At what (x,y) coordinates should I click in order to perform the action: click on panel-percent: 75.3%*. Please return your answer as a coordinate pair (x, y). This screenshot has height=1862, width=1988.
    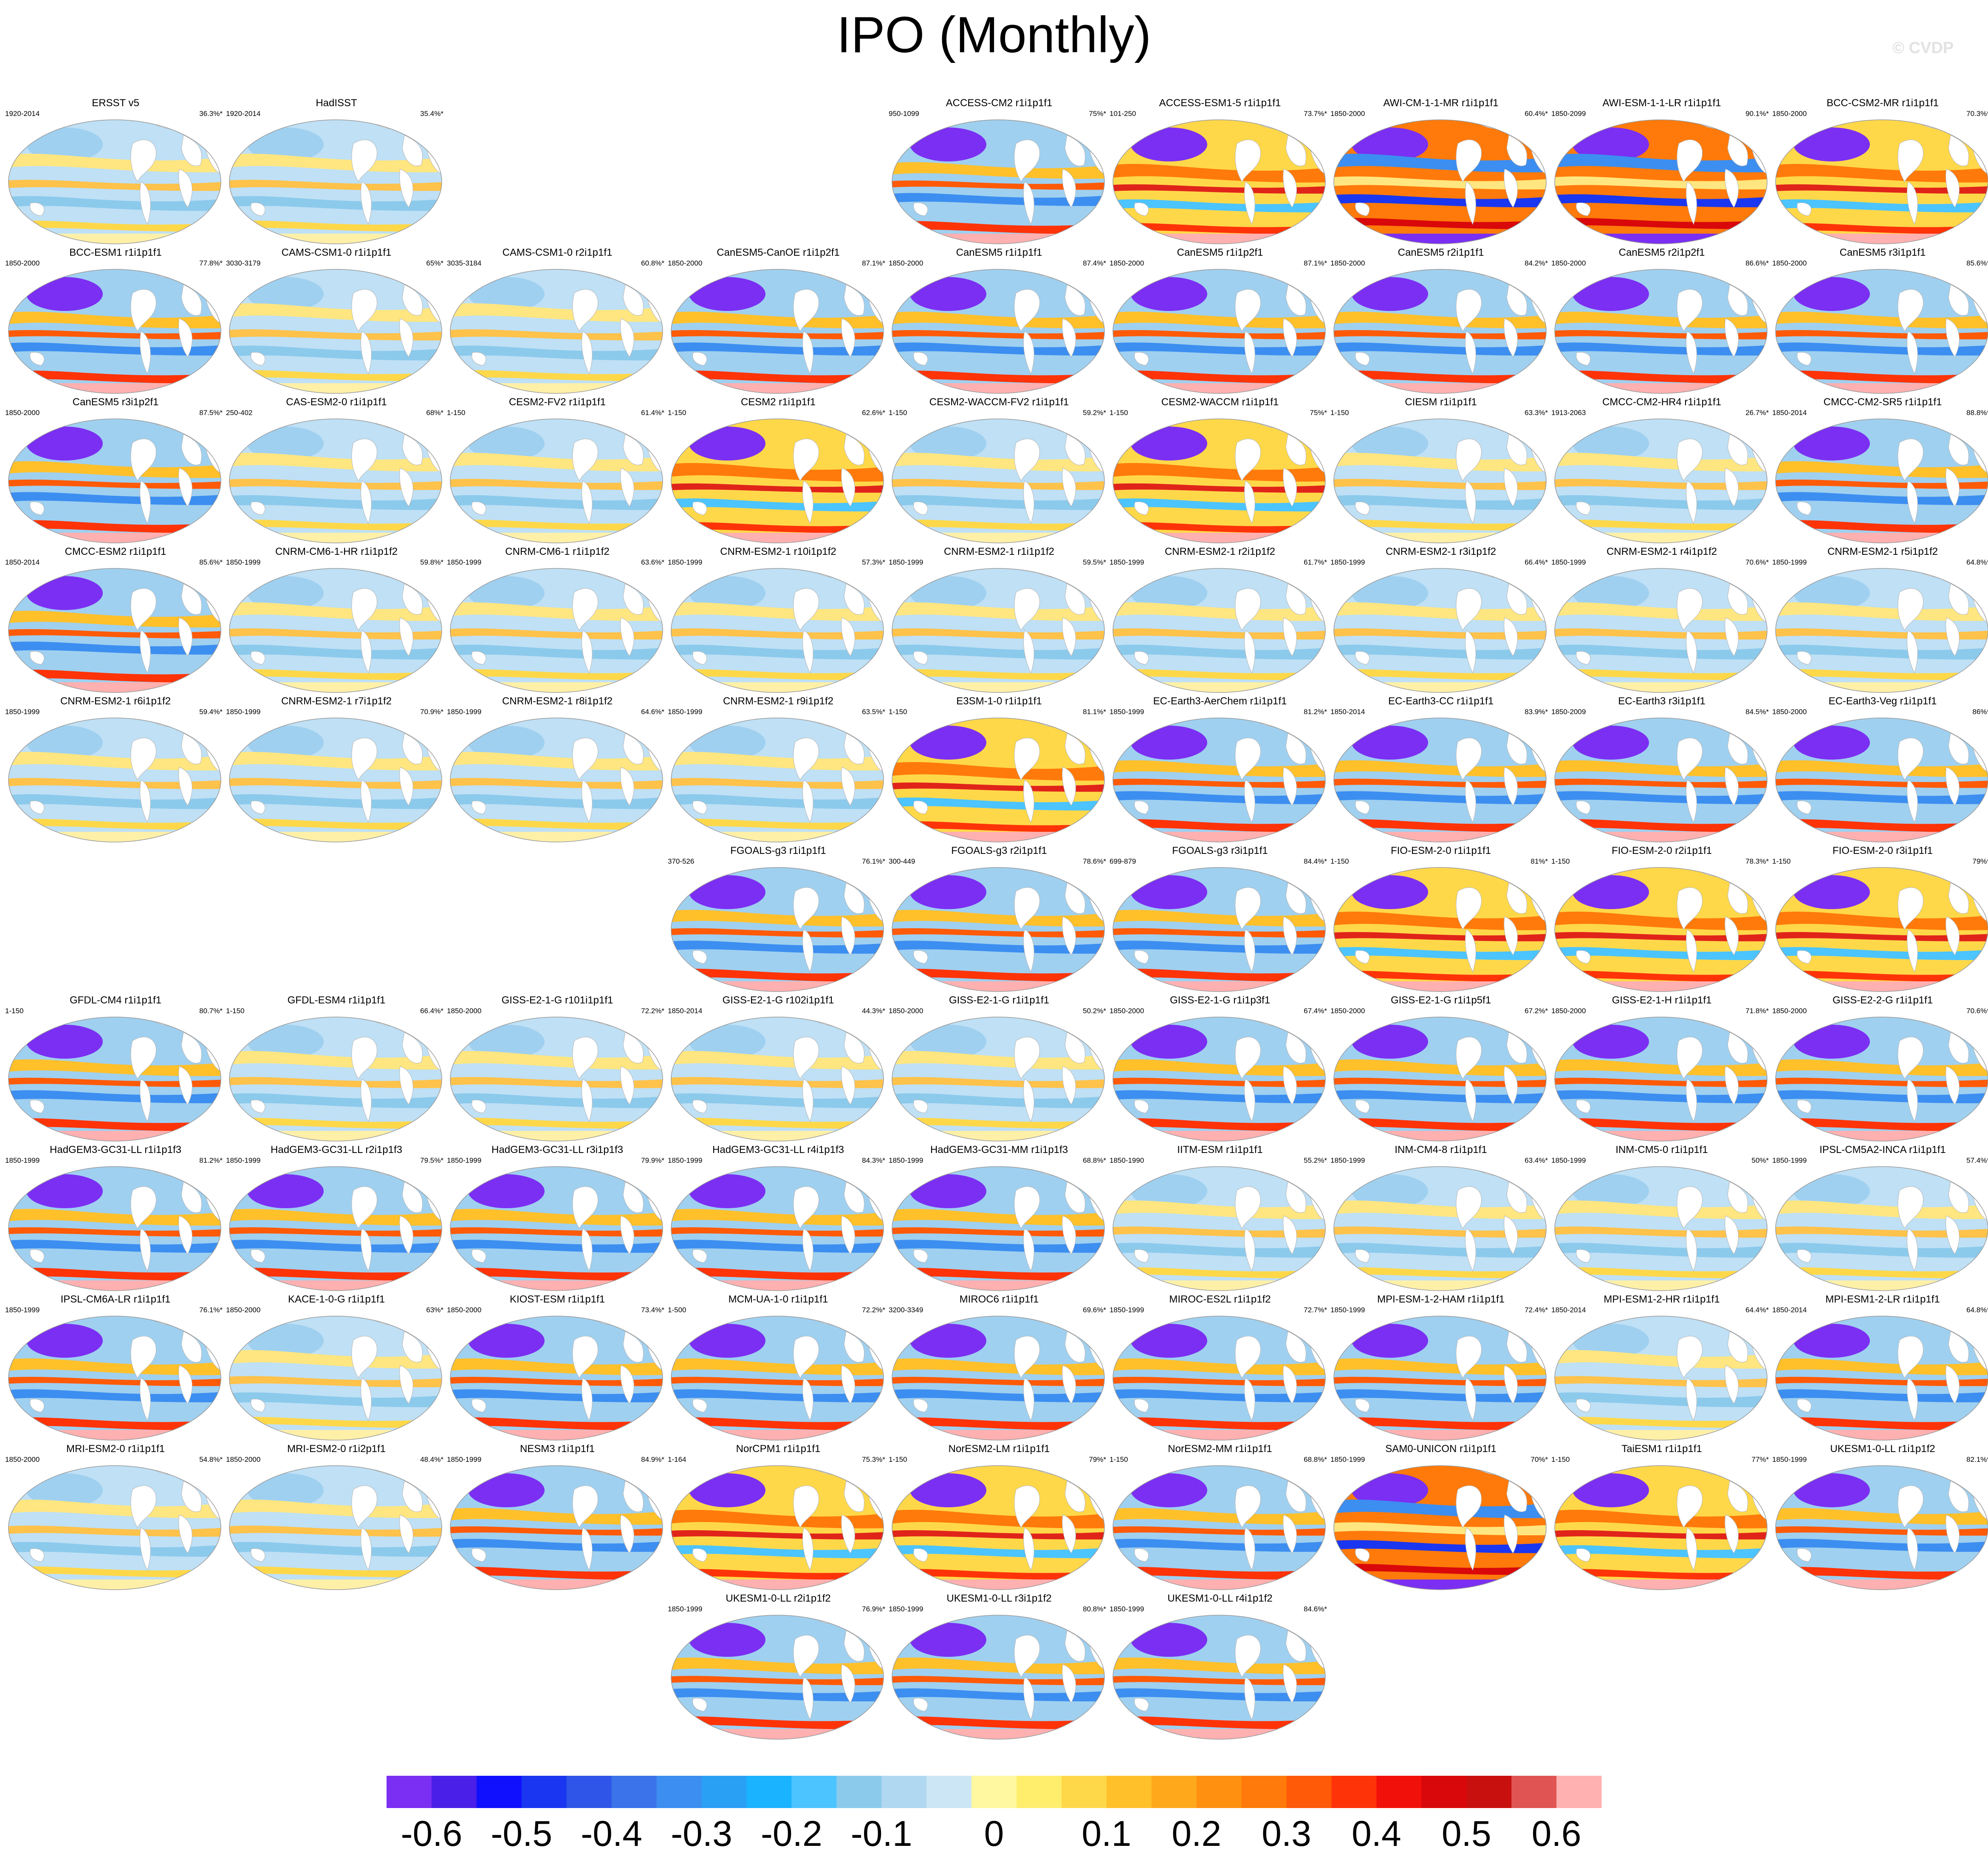
    Looking at the image, I should click on (873, 1460).